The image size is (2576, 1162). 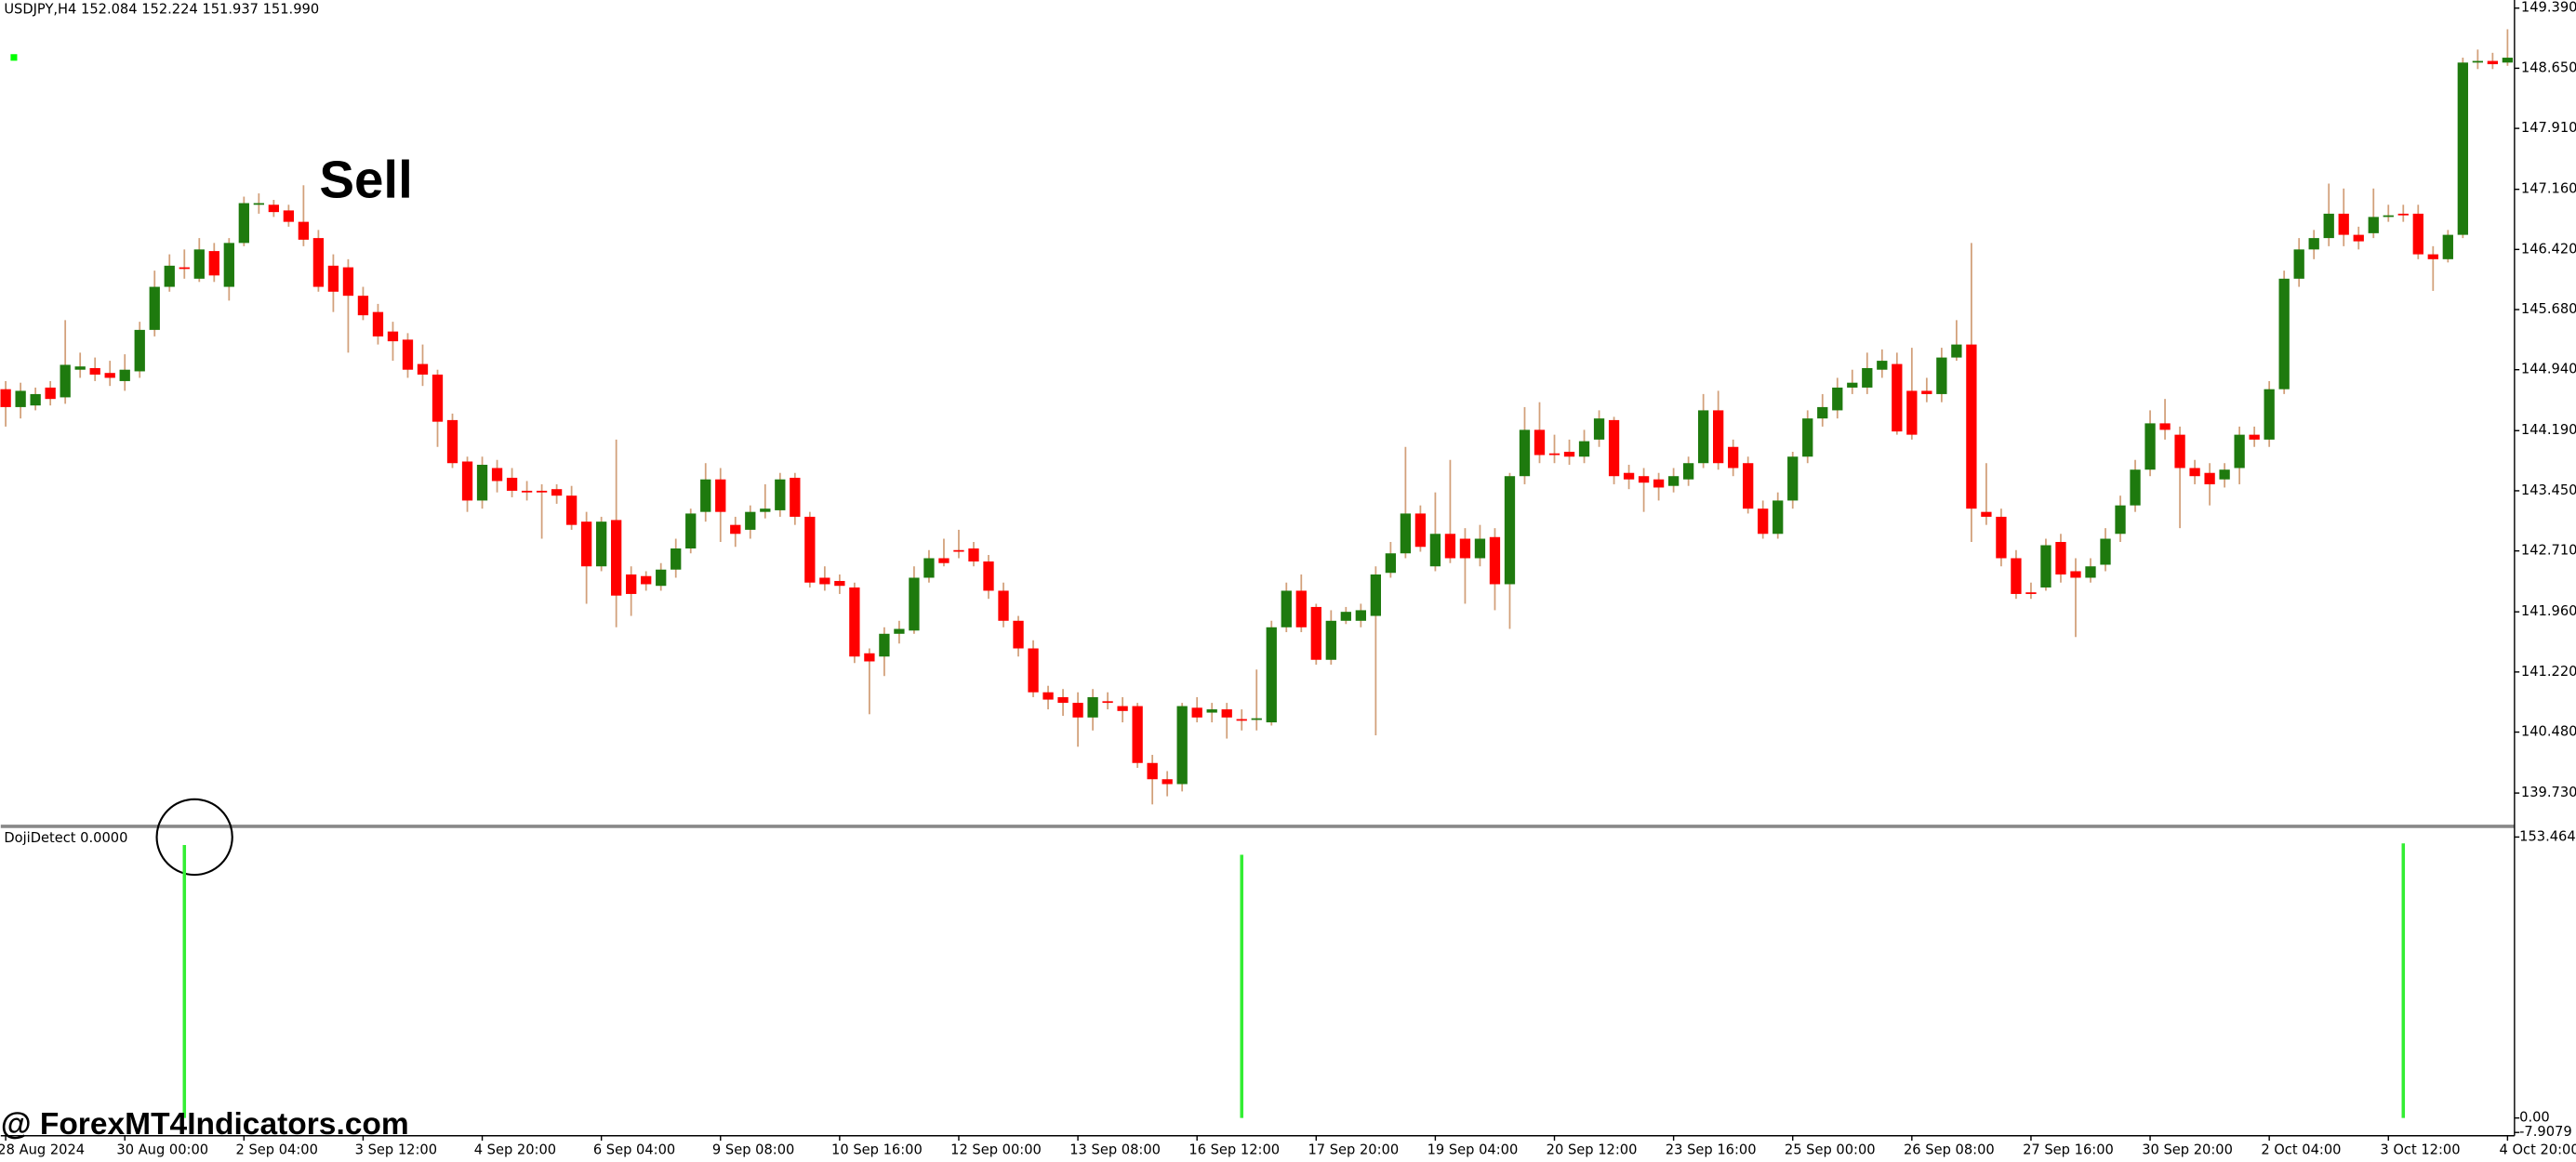 What do you see at coordinates (877, 1150) in the screenshot?
I see `x-tick-label: 10 Sep 16:00` at bounding box center [877, 1150].